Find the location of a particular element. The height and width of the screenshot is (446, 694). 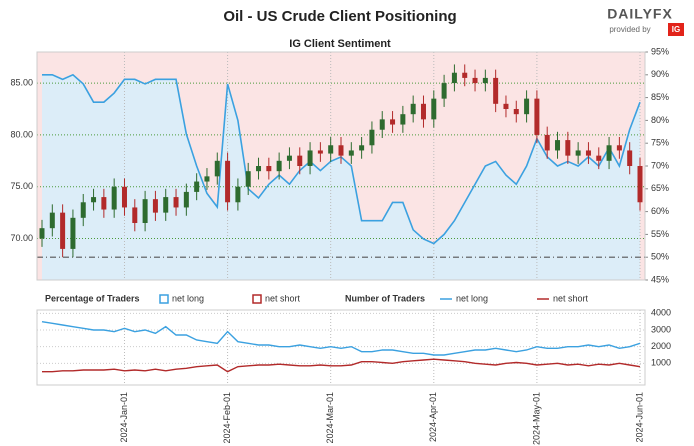

logo-badge-text: IG is located at coordinates (676, 29).